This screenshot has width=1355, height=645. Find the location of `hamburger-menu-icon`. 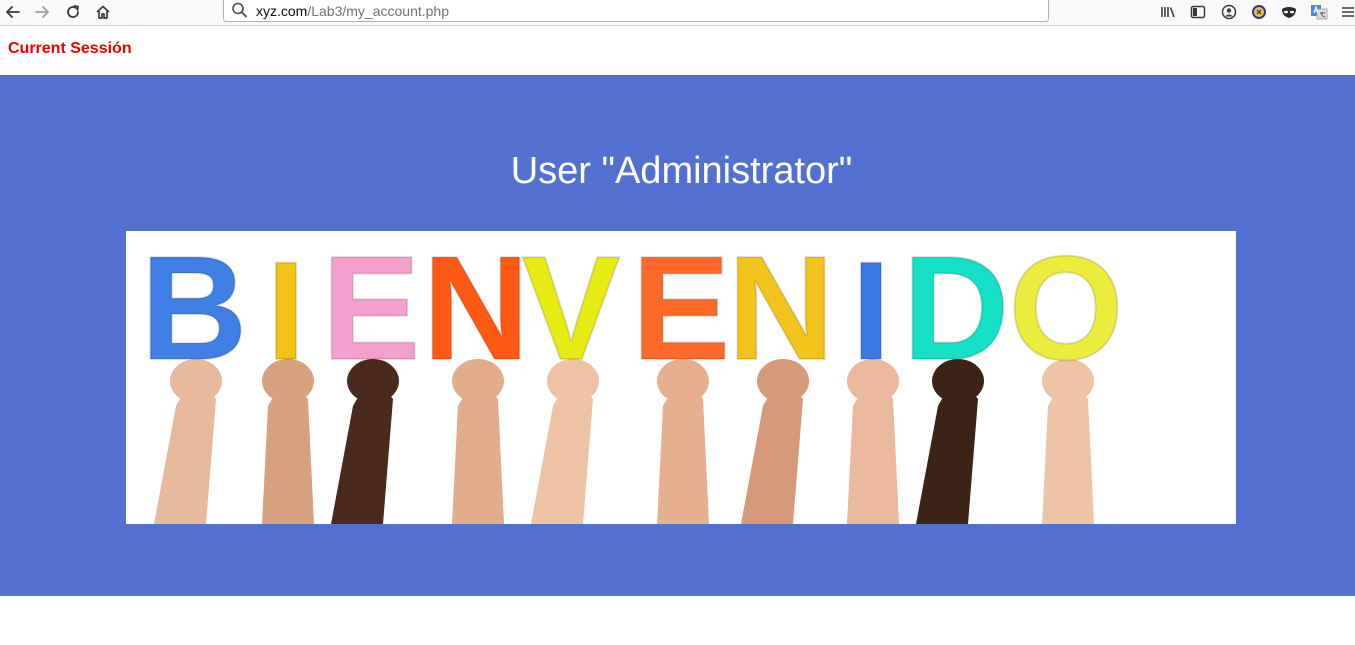

hamburger-menu-icon is located at coordinates (1348, 12).